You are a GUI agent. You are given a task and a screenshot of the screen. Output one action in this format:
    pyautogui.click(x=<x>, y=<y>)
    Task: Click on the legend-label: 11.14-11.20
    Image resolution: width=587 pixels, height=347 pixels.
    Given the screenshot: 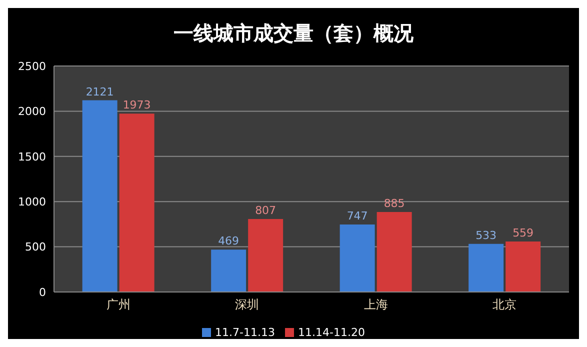 What is the action you would take?
    pyautogui.click(x=331, y=332)
    